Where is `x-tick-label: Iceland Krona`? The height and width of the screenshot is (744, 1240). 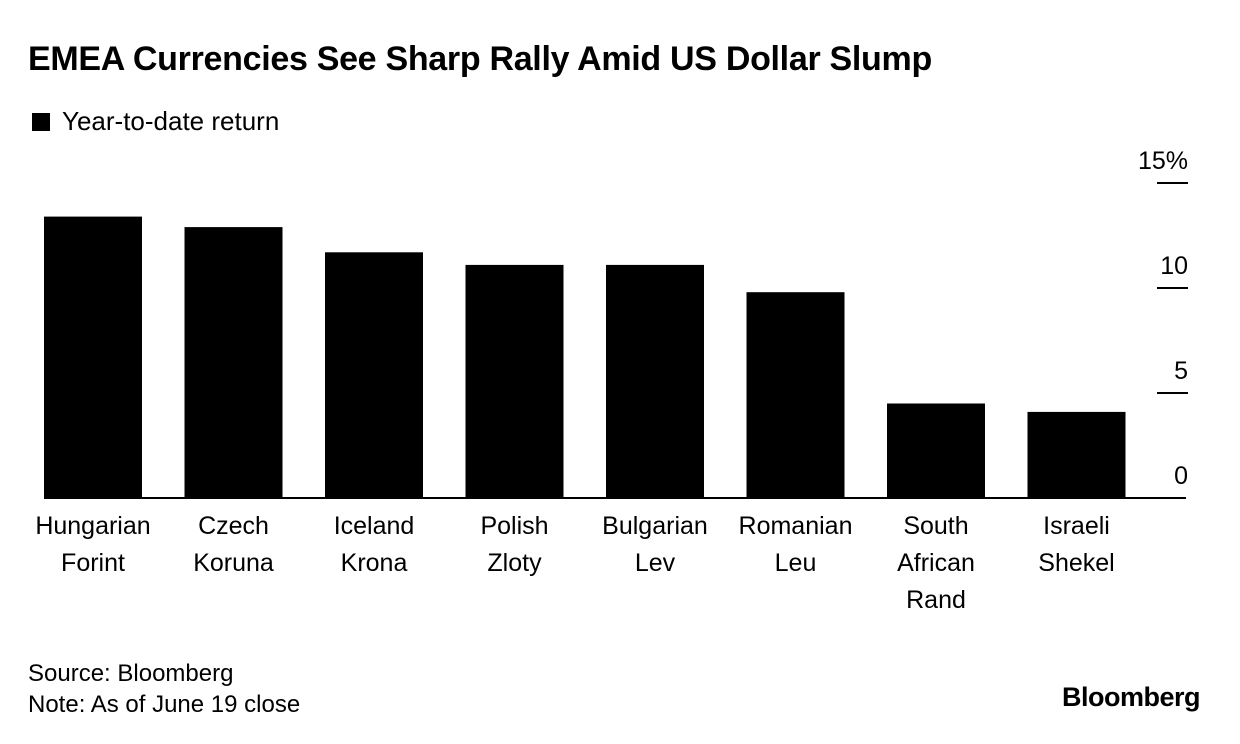
x-tick-label: Iceland Krona is located at coordinates (374, 544).